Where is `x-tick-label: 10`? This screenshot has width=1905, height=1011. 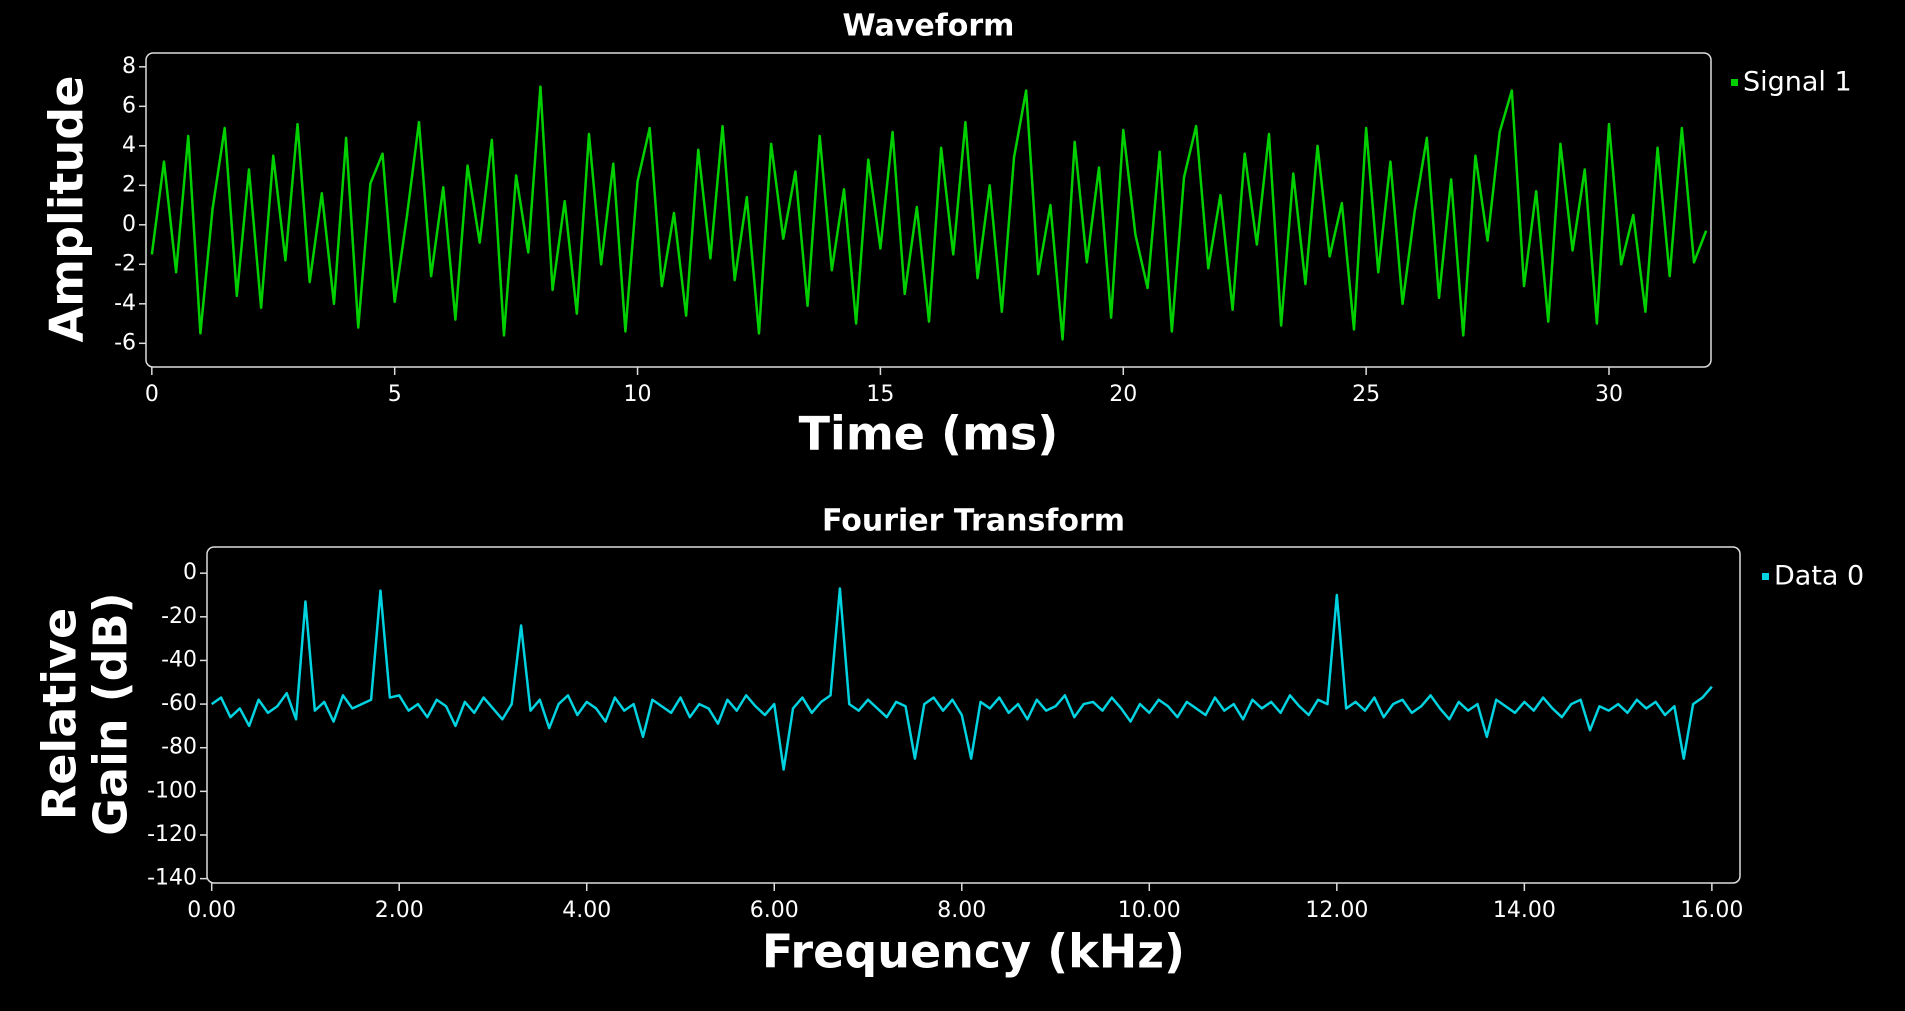 x-tick-label: 10 is located at coordinates (638, 394).